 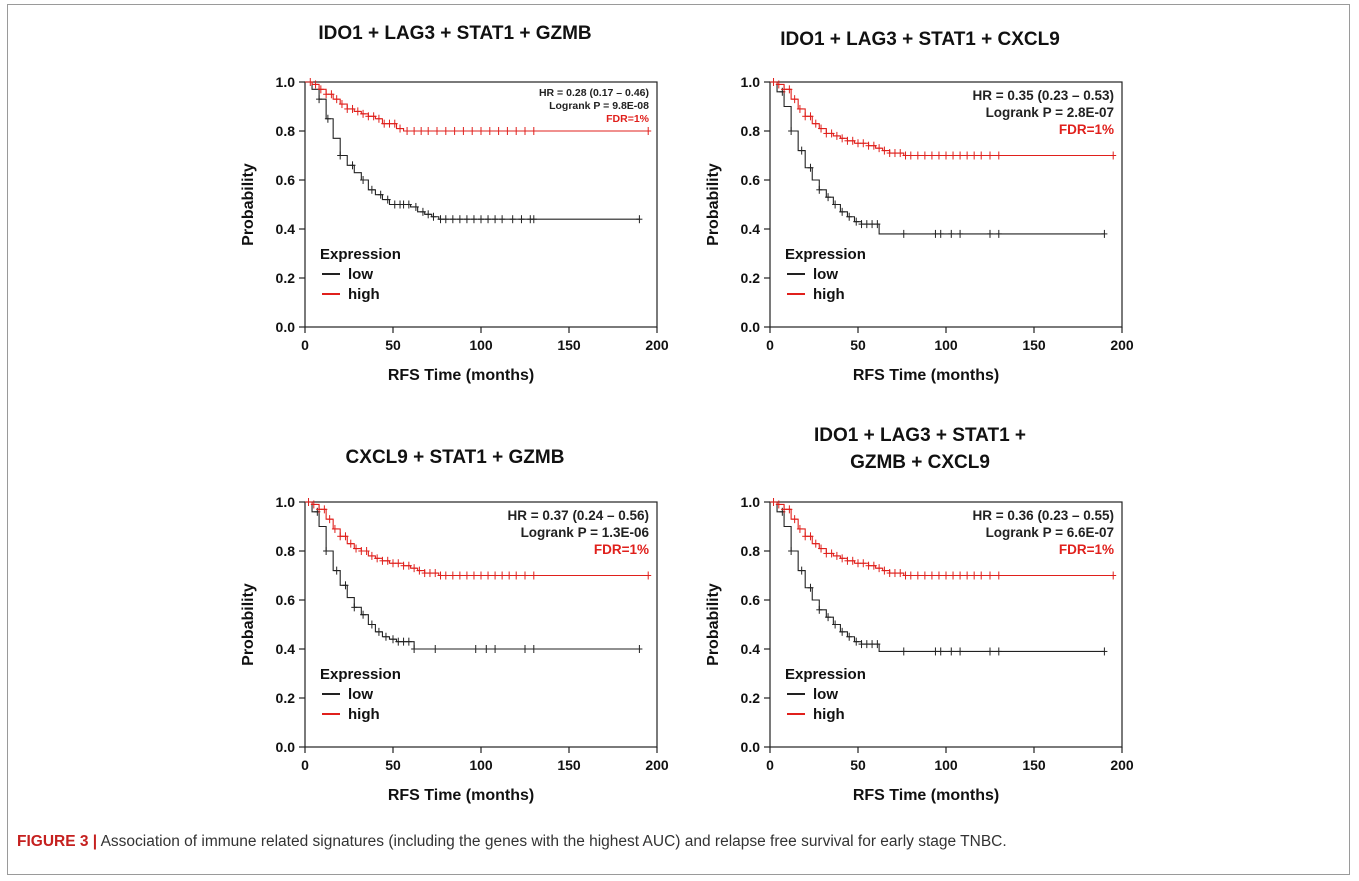 I want to click on panel-title-line: CXCL9 + STAT1 + GZMB, so click(x=455, y=457).